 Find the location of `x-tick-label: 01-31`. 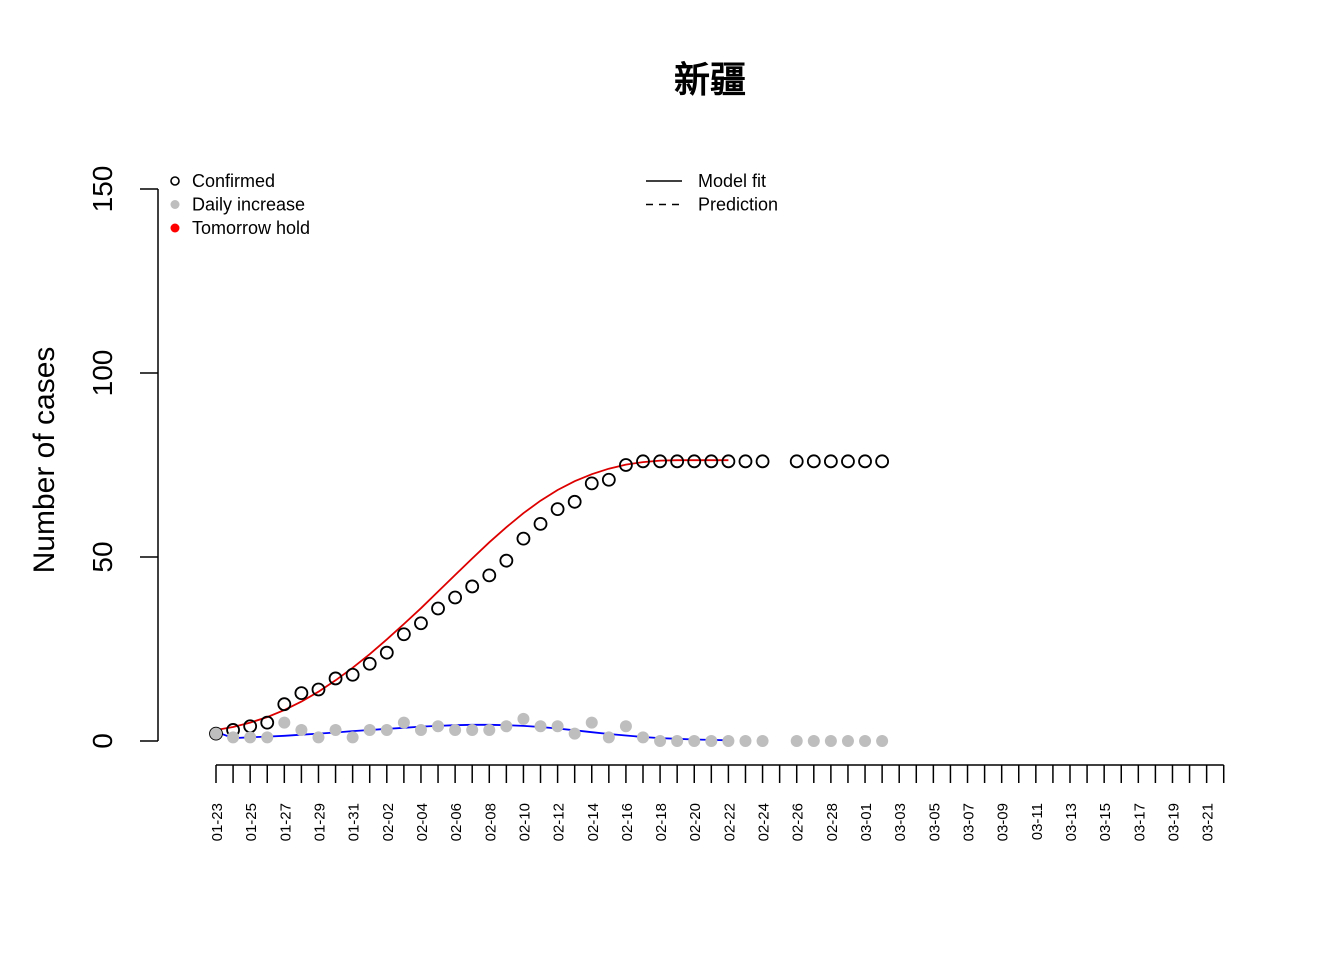

x-tick-label: 01-31 is located at coordinates (354, 822).